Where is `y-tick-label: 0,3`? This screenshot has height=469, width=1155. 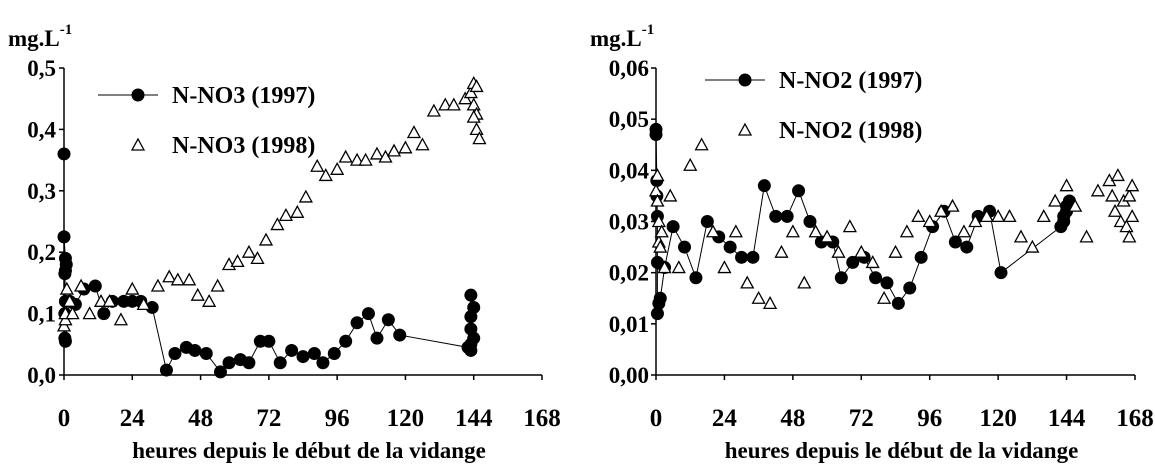
y-tick-label: 0,3 is located at coordinates (41, 191).